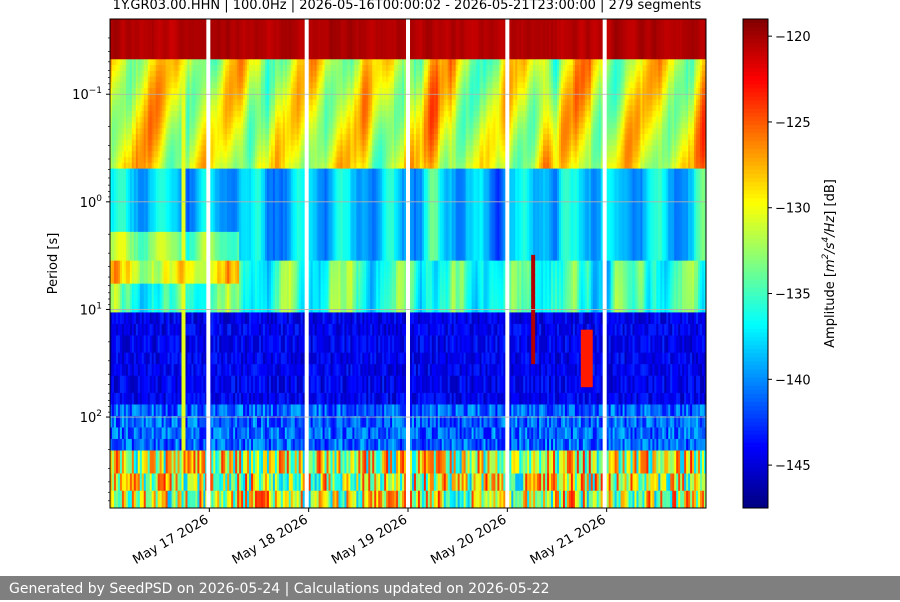 The width and height of the screenshot is (900, 602). I want to click on y-axis: 10⁻¹ 10⁰ 10¹ 10², so click(91, 269).